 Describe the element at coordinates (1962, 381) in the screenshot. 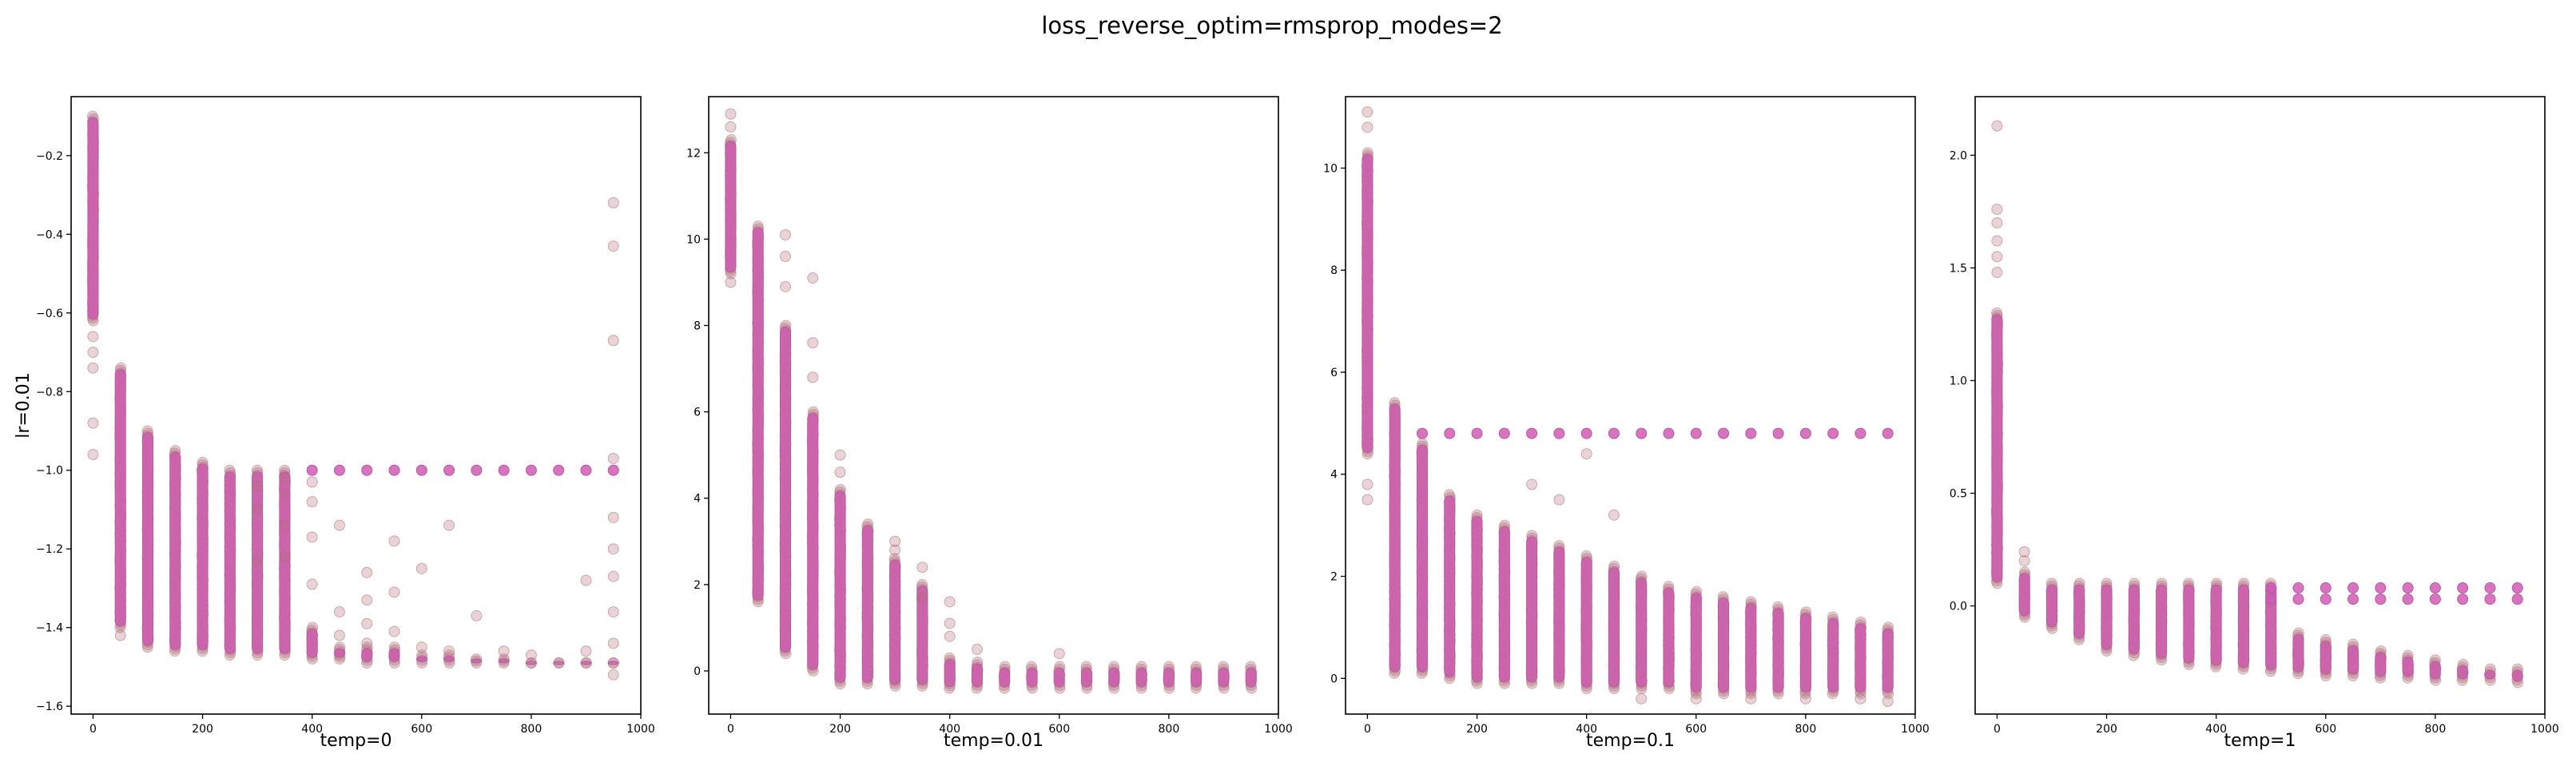

I see `y-axis: 0.0 0.5 1.0 1.5 2.0` at that location.